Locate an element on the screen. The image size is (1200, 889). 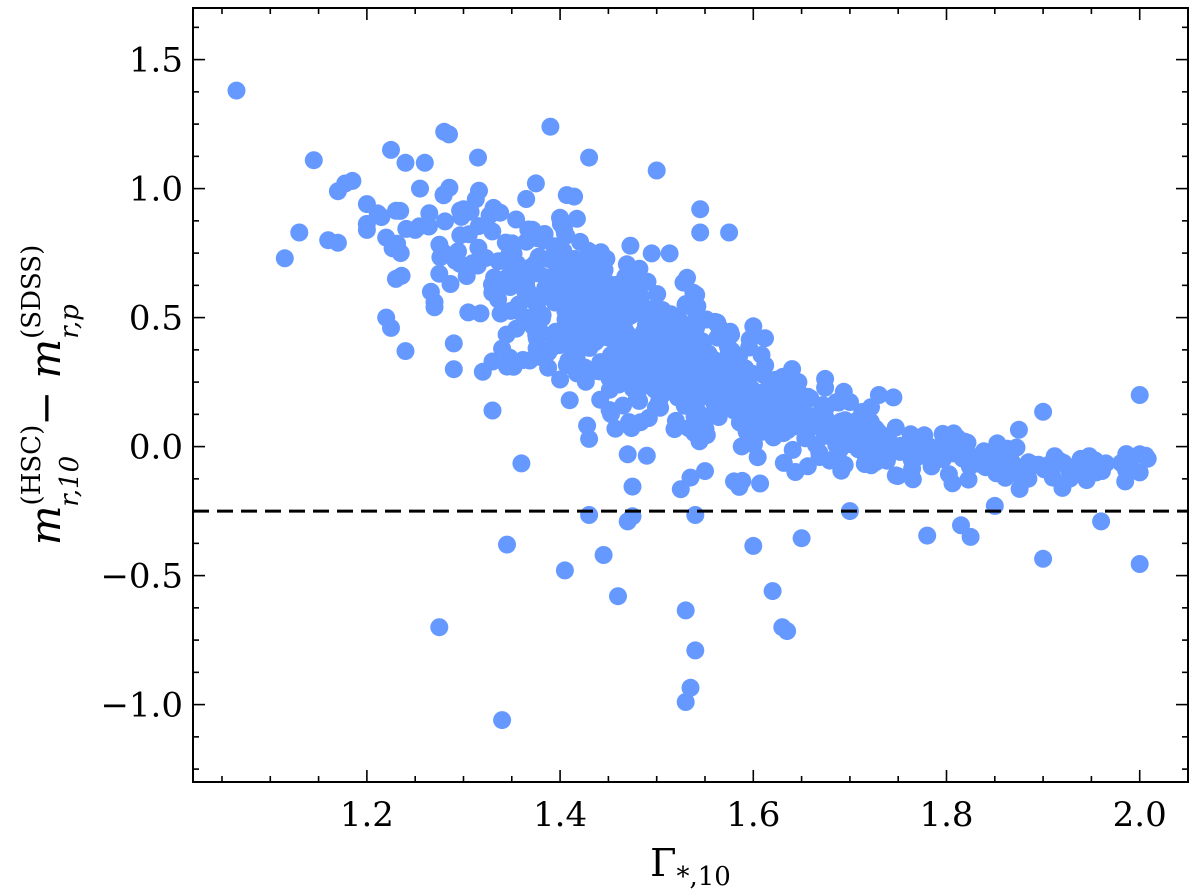
y-axis-label: m(HSC) r,10−m(SDSS) r,p is located at coordinates (51, 395).